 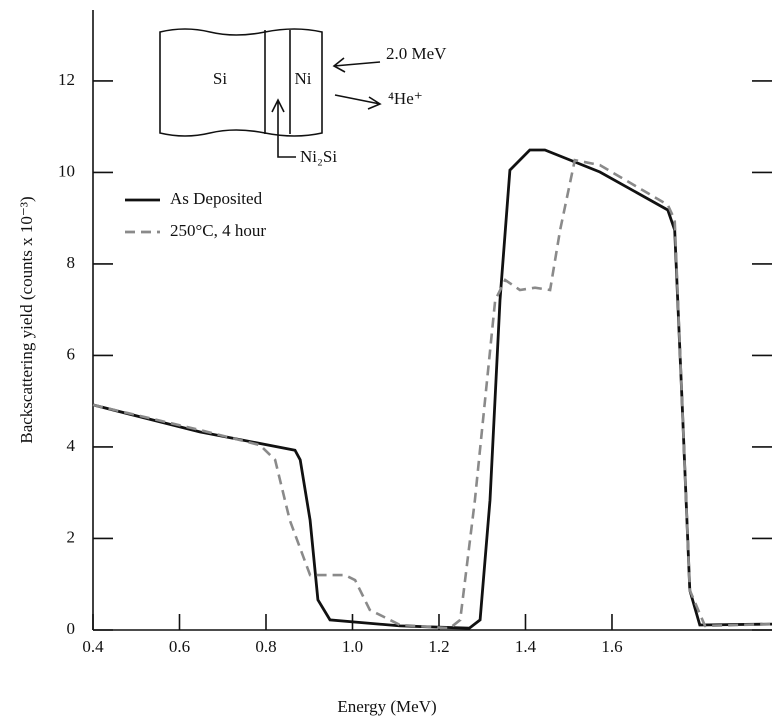 What do you see at coordinates (241, 82) in the screenshot?
I see `sample-outline` at bounding box center [241, 82].